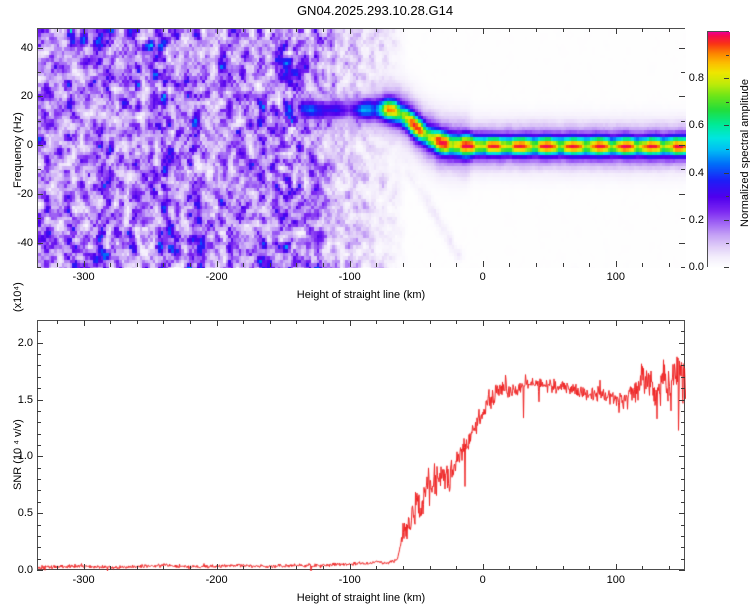 The height and width of the screenshot is (604, 750). Describe the element at coordinates (26, 47) in the screenshot. I see `axis-tick-label: 40` at that location.